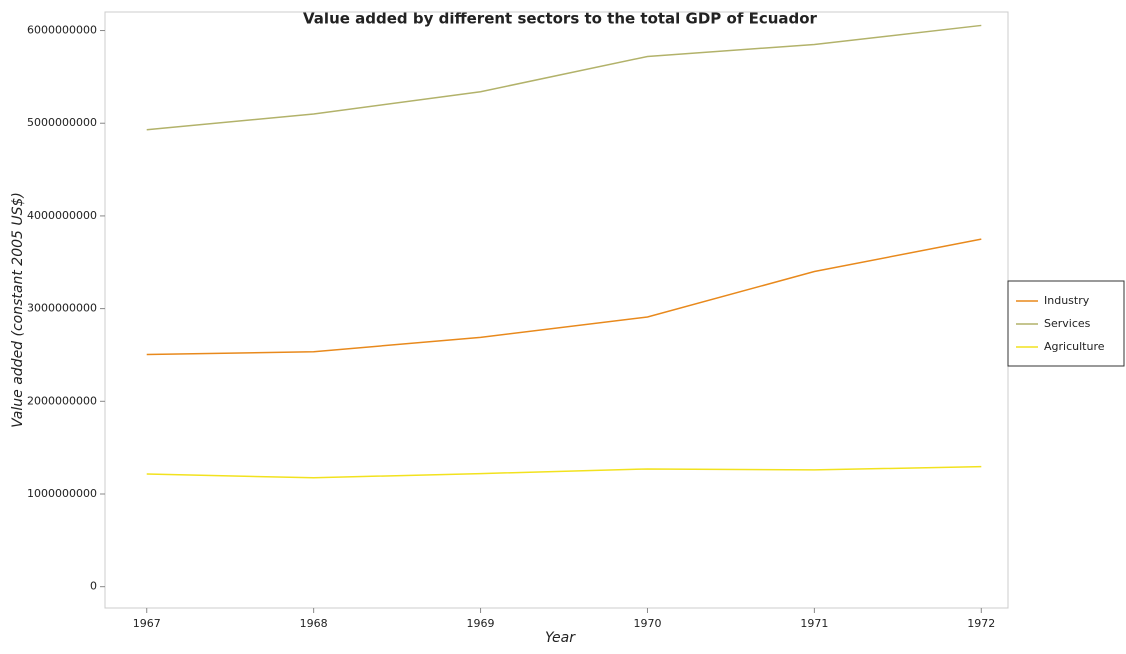 Image resolution: width=1126 pixels, height=654 pixels. I want to click on legend-label: Services, so click(1067, 323).